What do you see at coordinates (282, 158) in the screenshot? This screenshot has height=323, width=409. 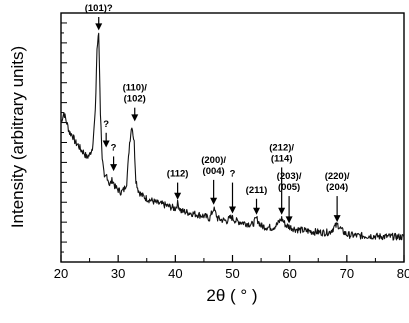 I see `peak-label: (114)` at bounding box center [282, 158].